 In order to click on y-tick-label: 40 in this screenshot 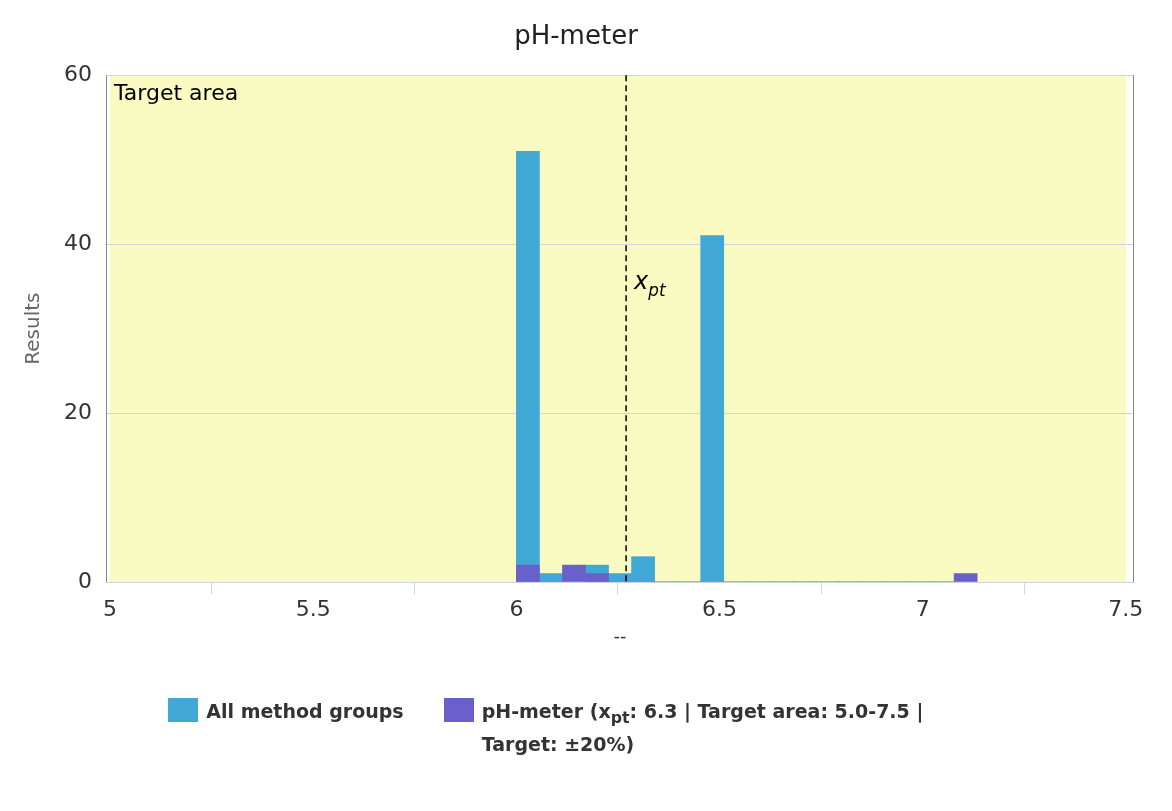, I will do `click(77, 242)`.